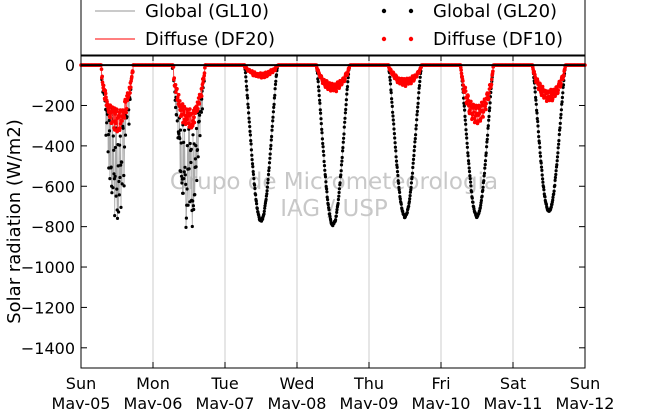 The width and height of the screenshot is (650, 409). What do you see at coordinates (53, 186) in the screenshot?
I see `y-tick-label: −600` at bounding box center [53, 186].